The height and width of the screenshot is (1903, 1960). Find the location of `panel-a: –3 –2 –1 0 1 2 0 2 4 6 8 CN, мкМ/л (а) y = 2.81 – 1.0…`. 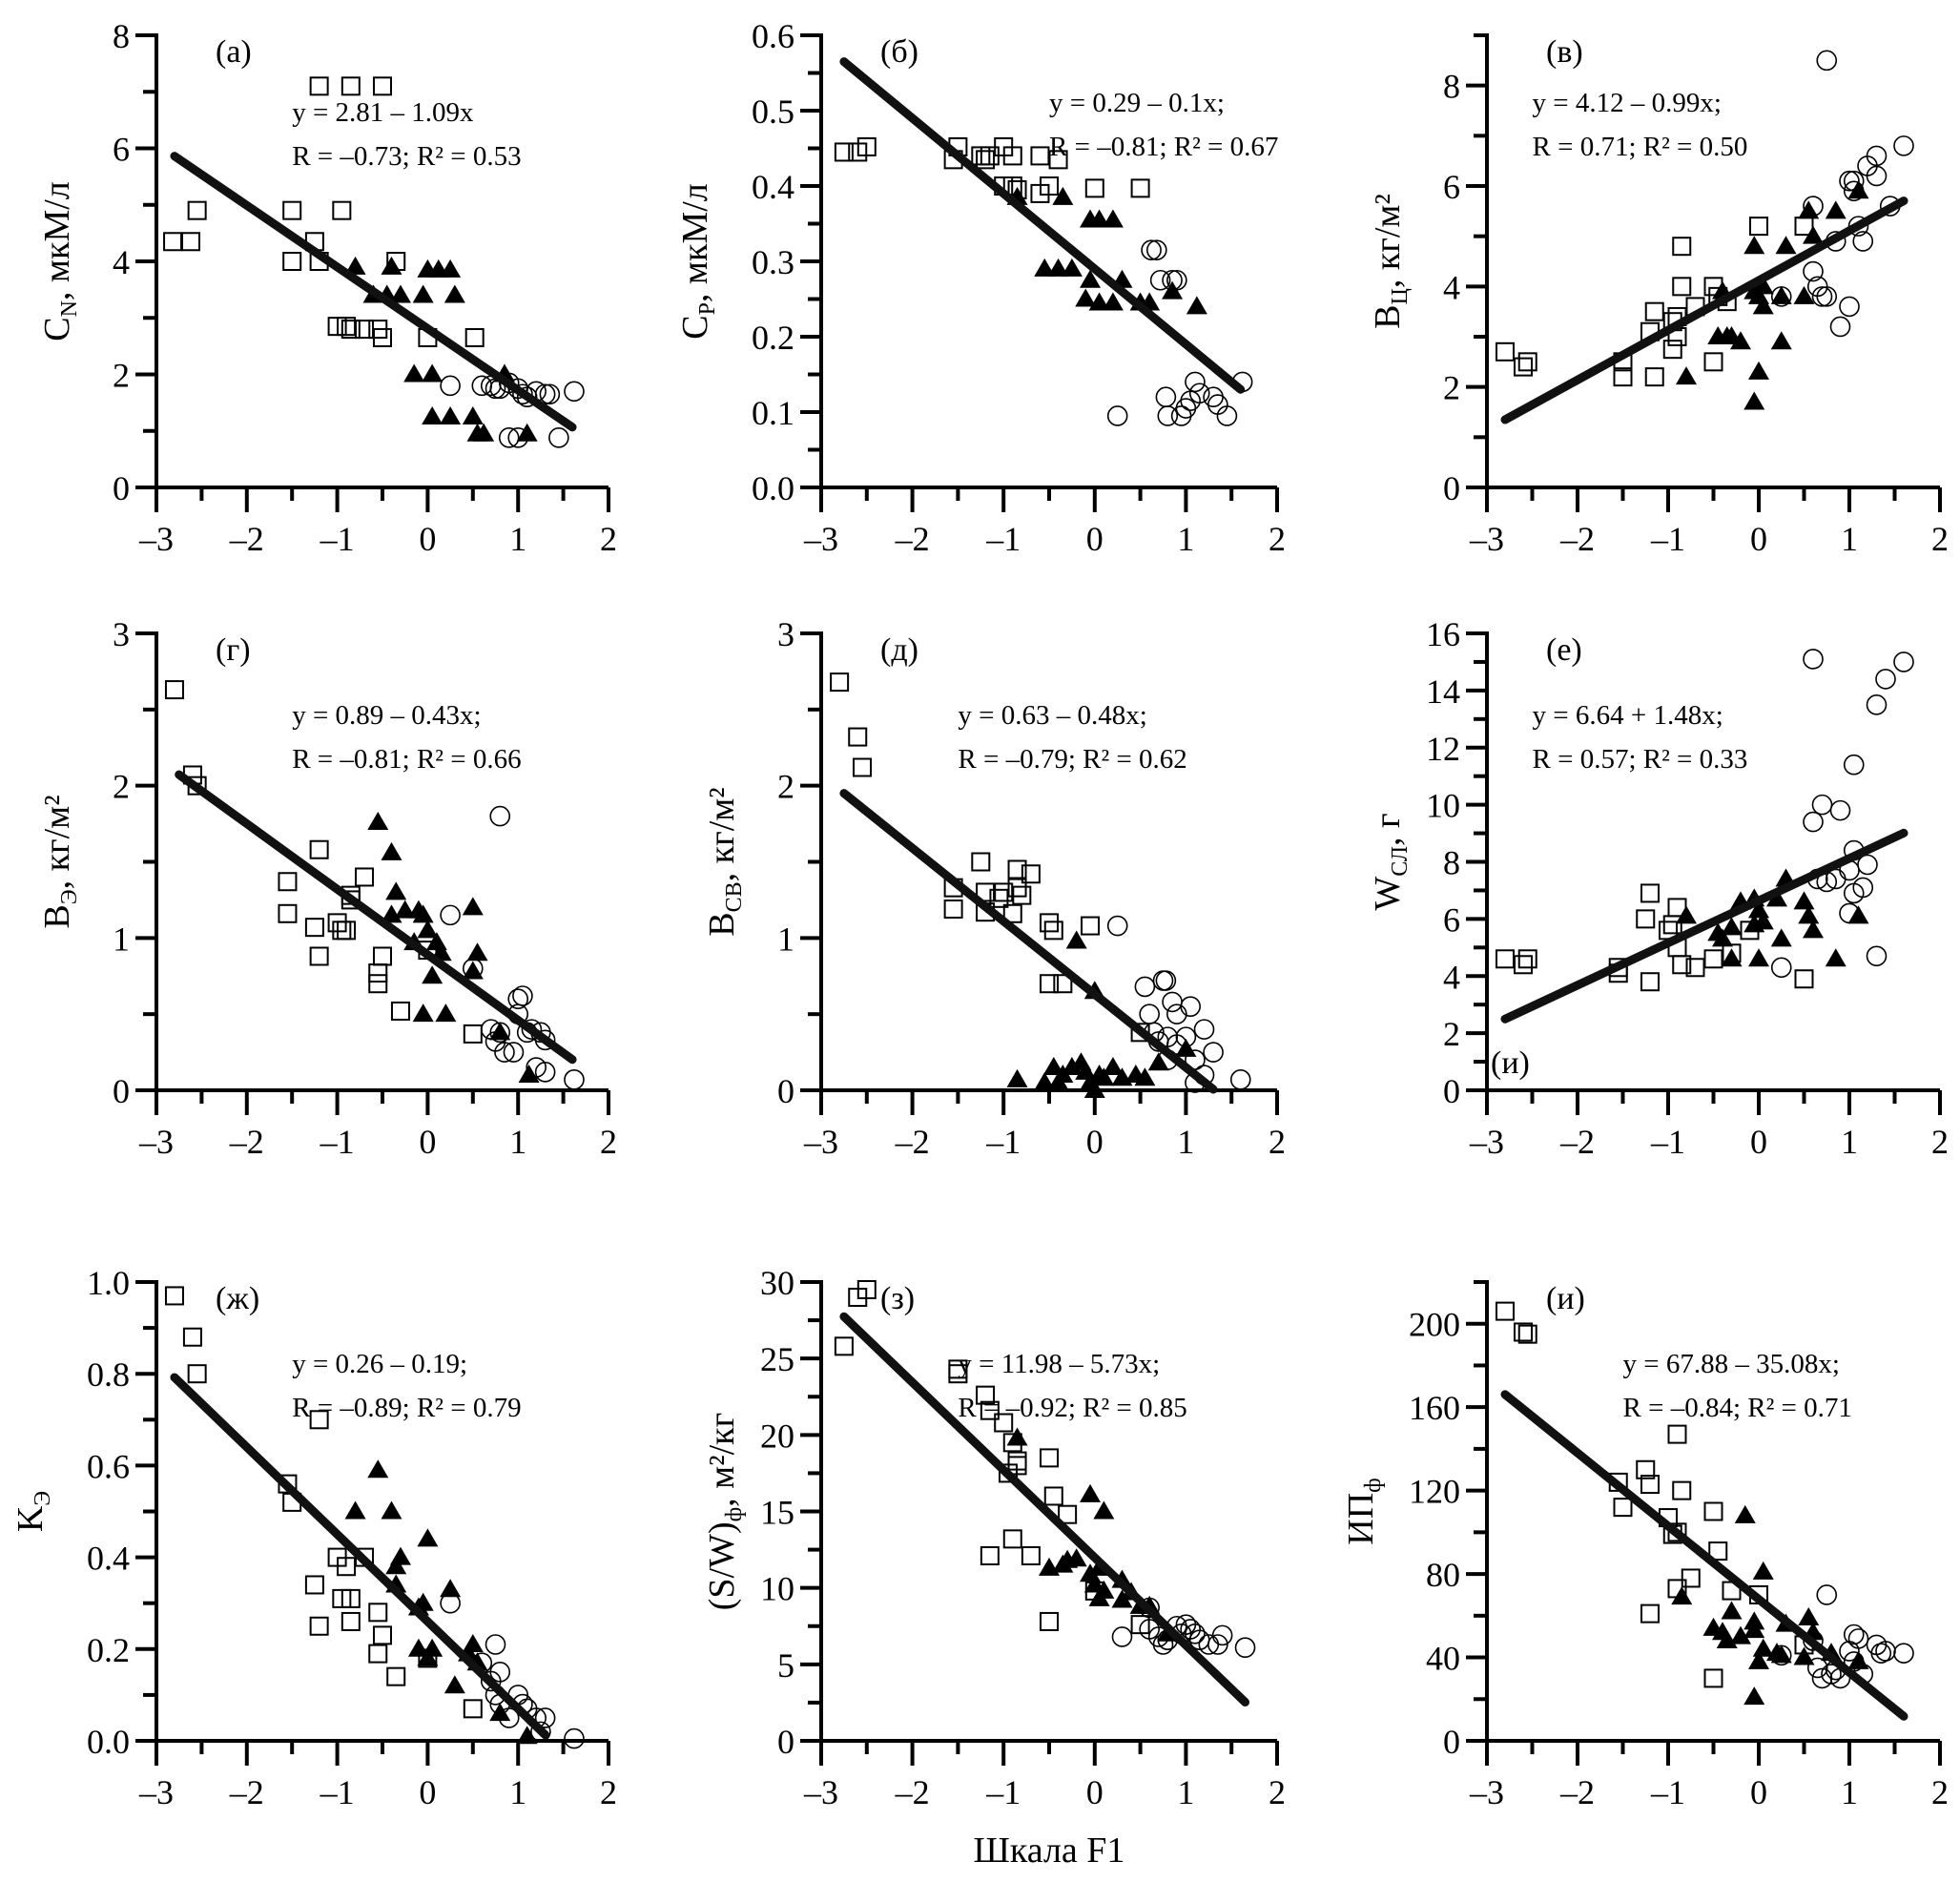

panel-a: –3 –2 –1 0 1 2 0 2 4 6 8 CN, мкМ/л (а) y = 2.81 – 1.0… is located at coordinates (327, 288).